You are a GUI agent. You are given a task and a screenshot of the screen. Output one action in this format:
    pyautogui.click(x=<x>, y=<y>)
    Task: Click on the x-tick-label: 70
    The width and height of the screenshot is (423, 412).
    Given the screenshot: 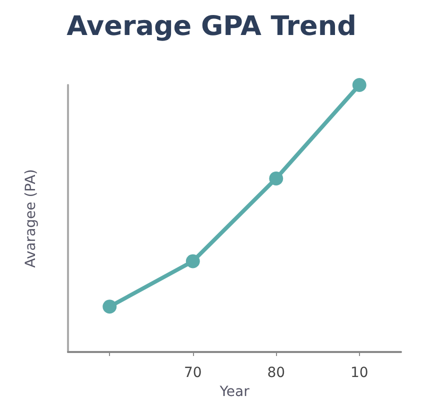 What is the action you would take?
    pyautogui.click(x=193, y=373)
    